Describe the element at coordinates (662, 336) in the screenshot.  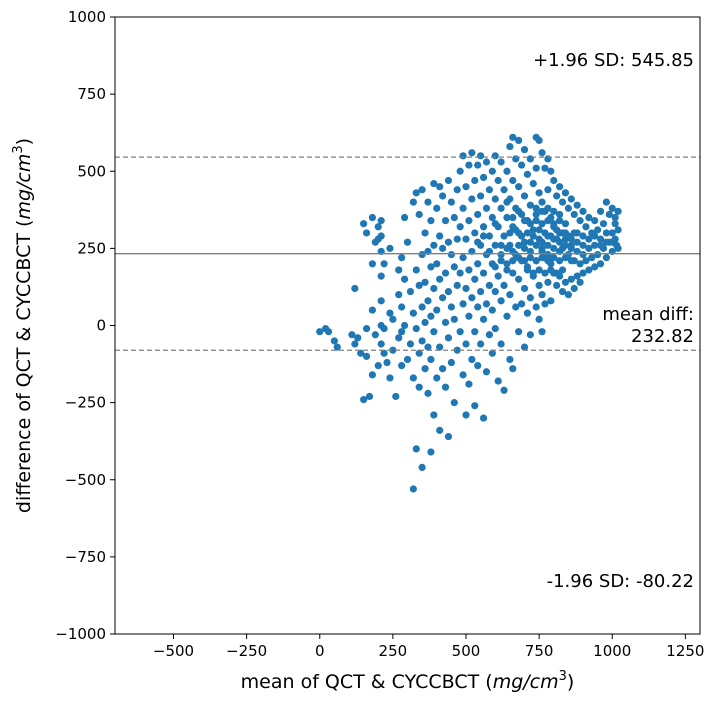
I see `mean-diff-label-line2: 232.82` at that location.